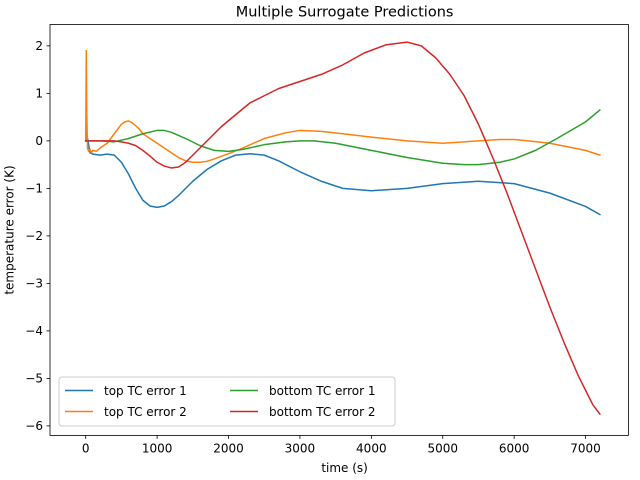  I want to click on legend-label: bottom TC error 1, so click(322, 391).